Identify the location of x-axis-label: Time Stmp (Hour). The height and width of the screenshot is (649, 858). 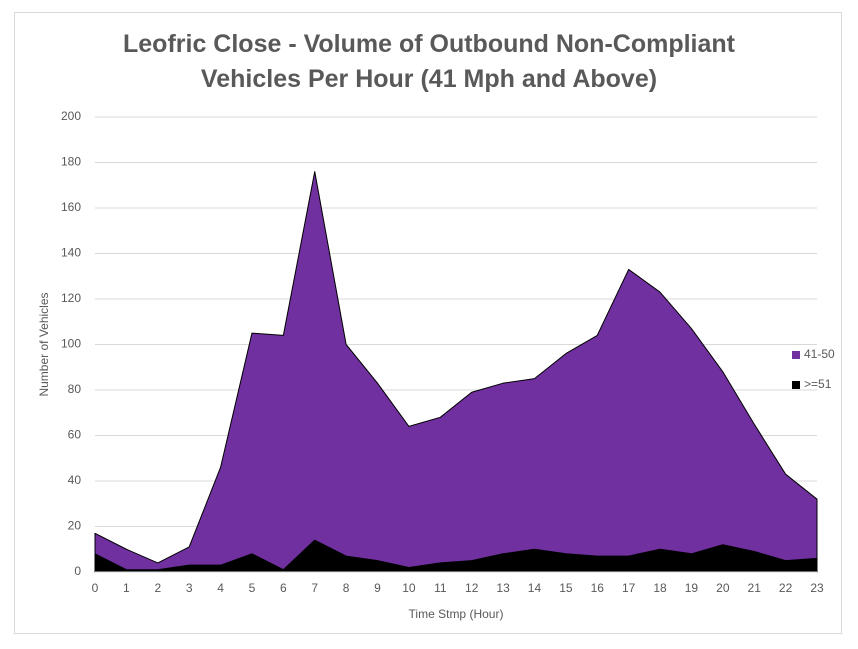
(456, 614).